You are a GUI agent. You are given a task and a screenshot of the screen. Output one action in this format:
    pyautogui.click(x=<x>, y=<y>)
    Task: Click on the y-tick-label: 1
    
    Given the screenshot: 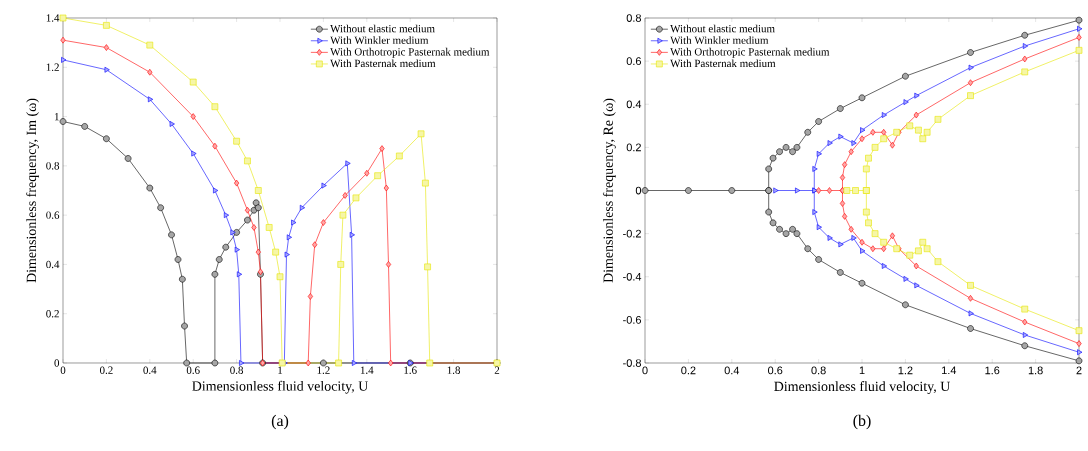 What is the action you would take?
    pyautogui.click(x=56, y=116)
    